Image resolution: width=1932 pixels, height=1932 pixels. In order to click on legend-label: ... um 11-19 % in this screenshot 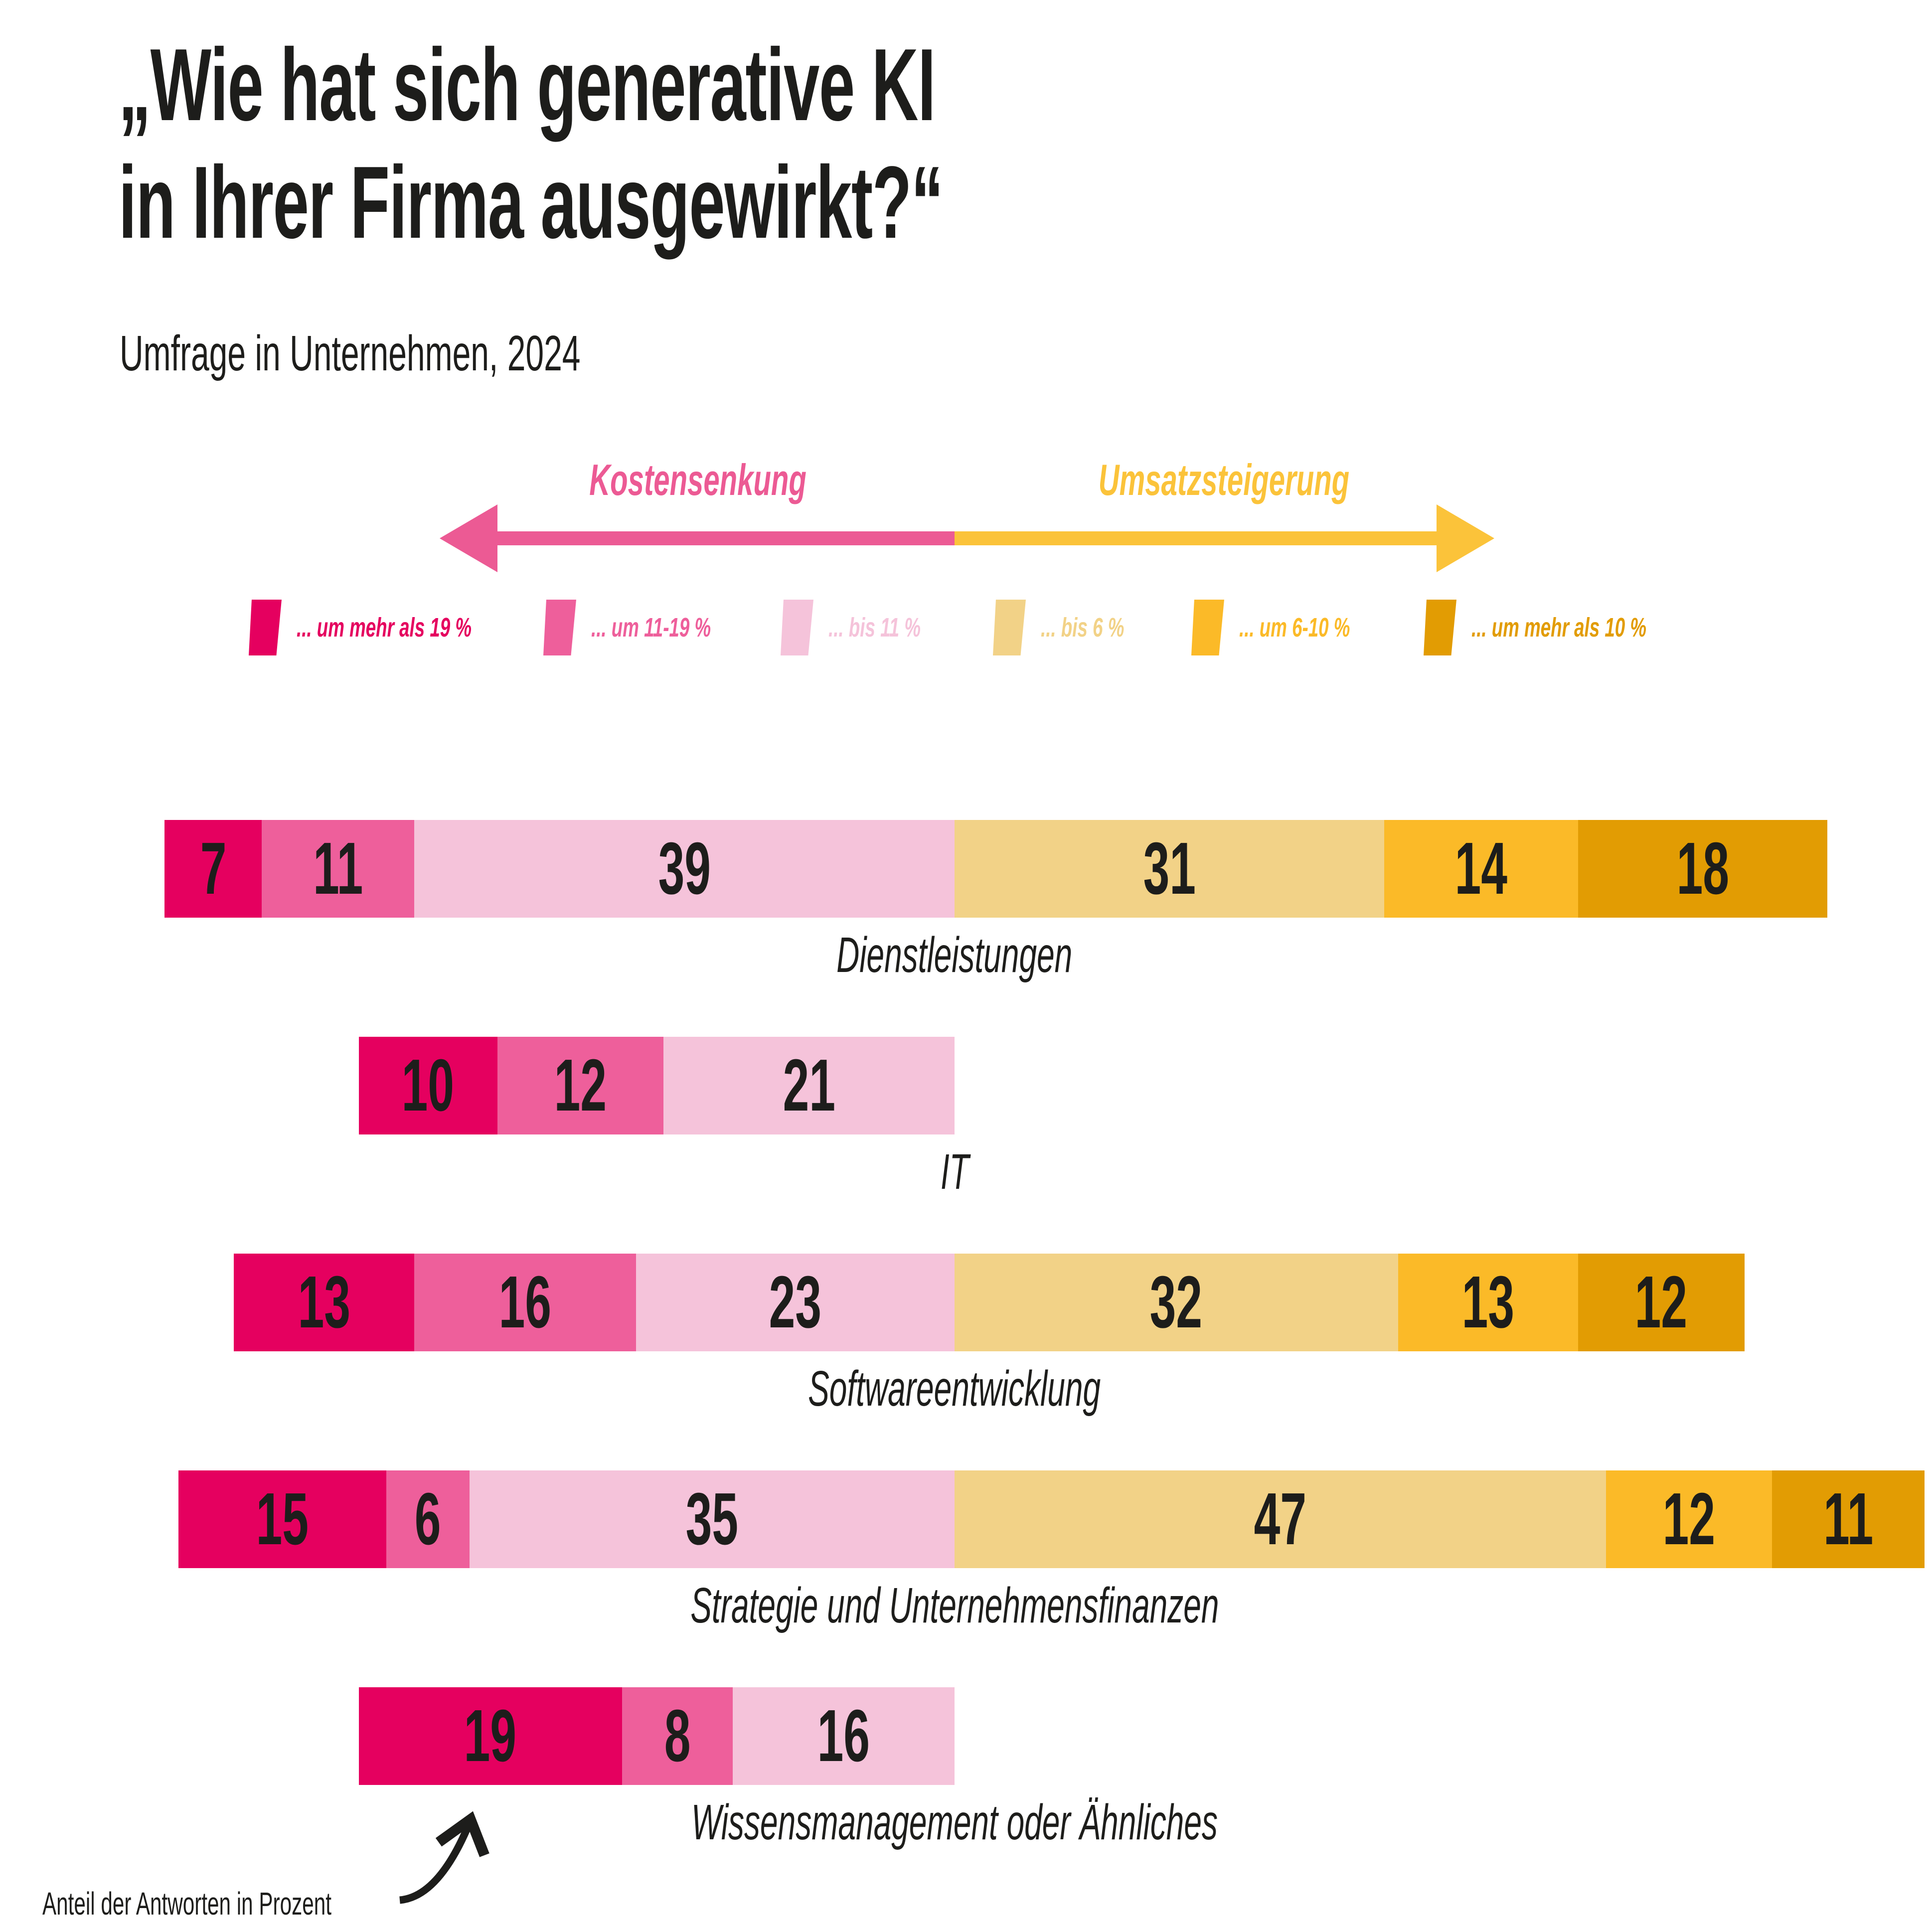, I will do `click(651, 628)`.